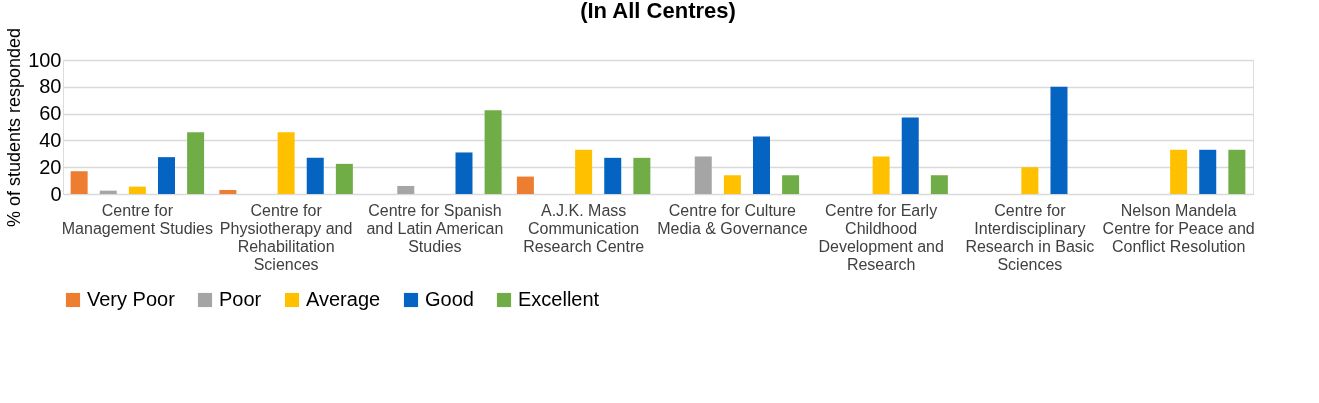  I want to click on x-tick-label: Centre for Interdisciplinary Research in Basic Sciences, so click(1030, 237).